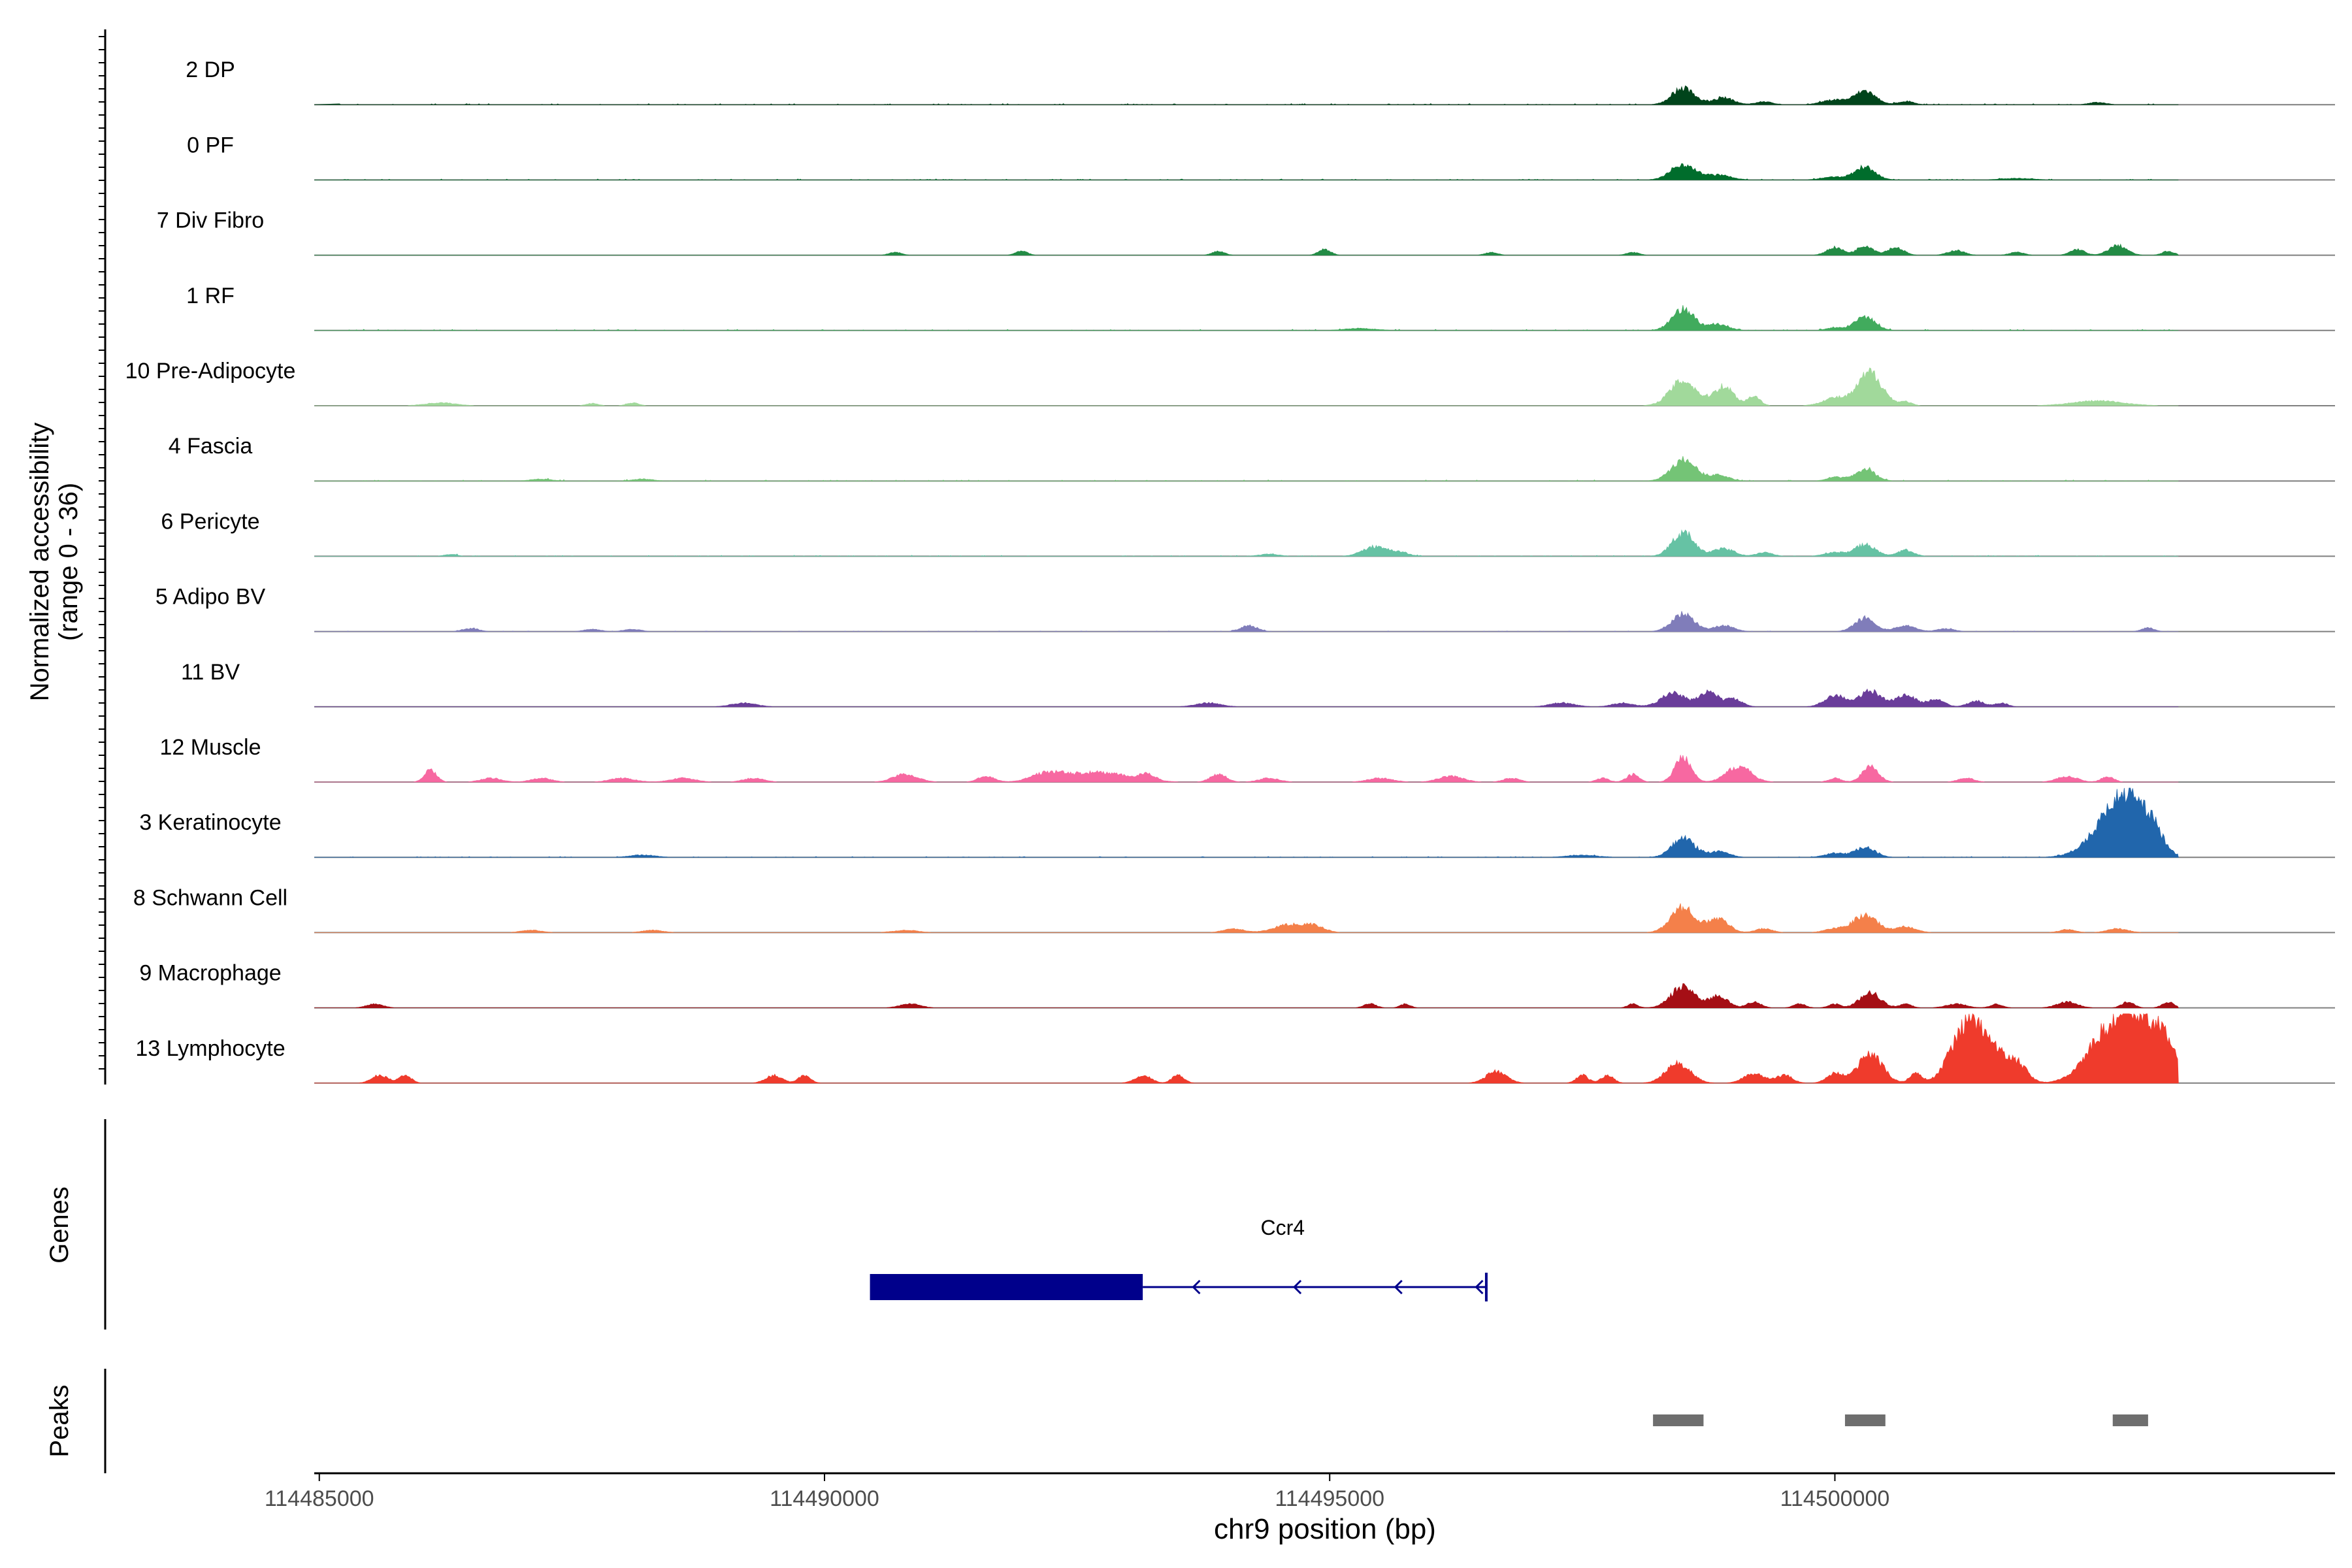  I want to click on track-8-schwann-cell: 8 Schwann Cell, so click(1234, 909).